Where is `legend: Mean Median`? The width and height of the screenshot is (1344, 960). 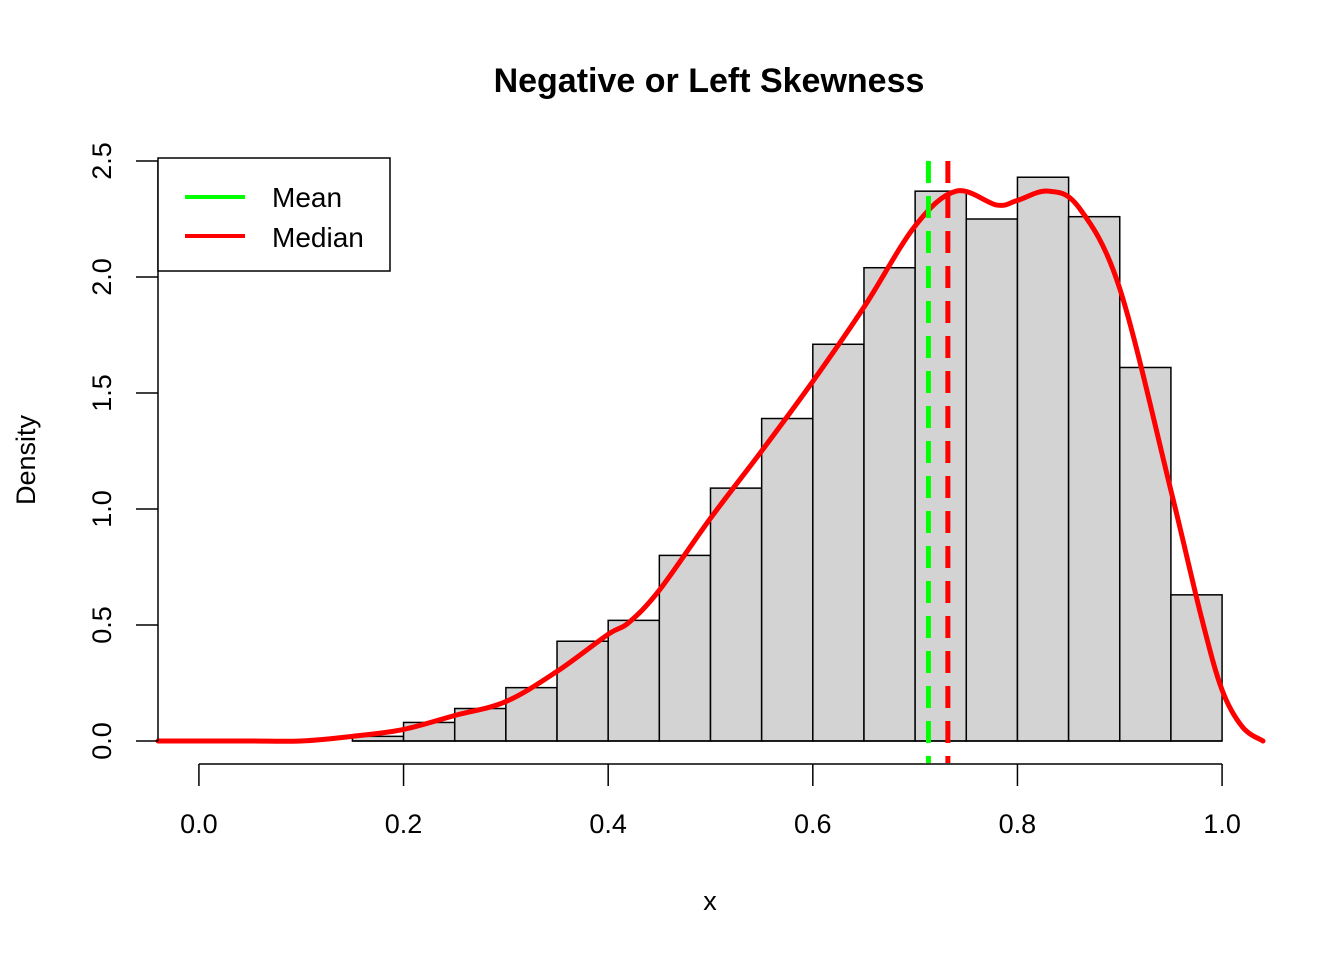
legend: Mean Median is located at coordinates (274, 214).